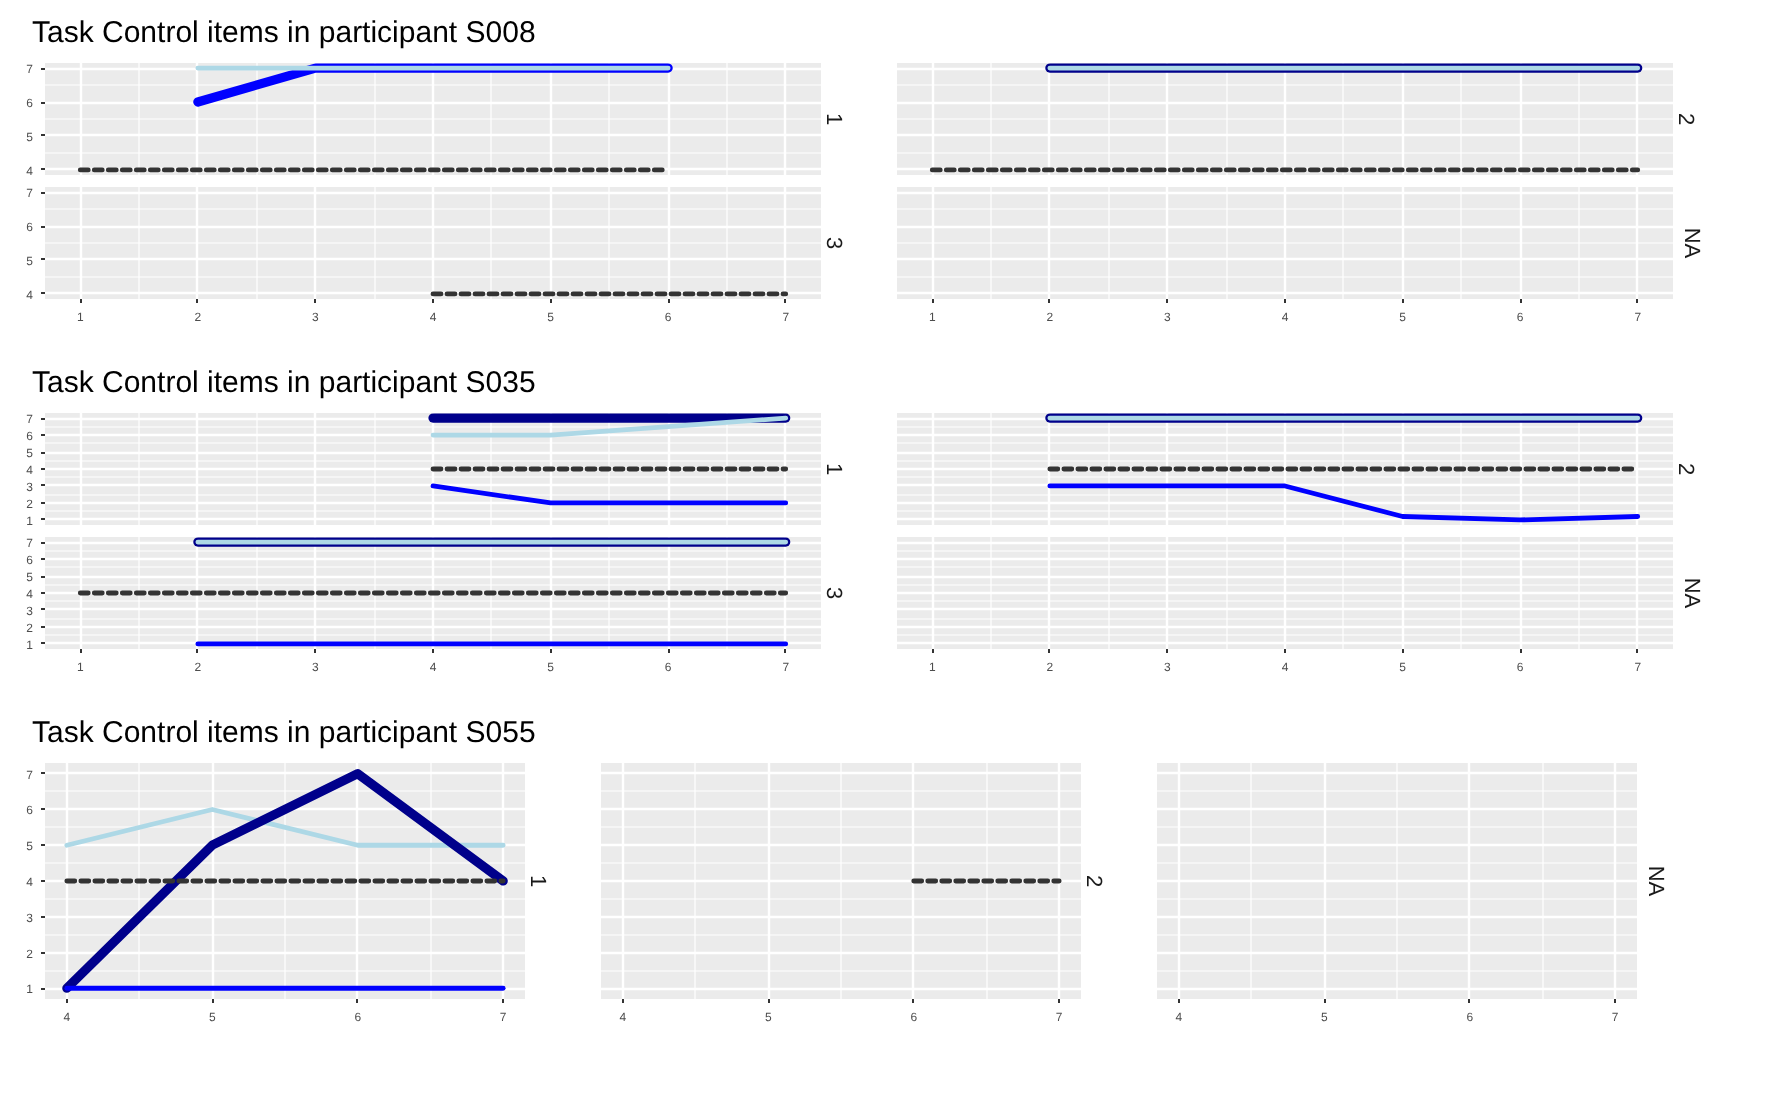 This screenshot has height=1102, width=1778. Describe the element at coordinates (284, 33) in the screenshot. I see `chart-title: Task Control items in participant S008` at that location.